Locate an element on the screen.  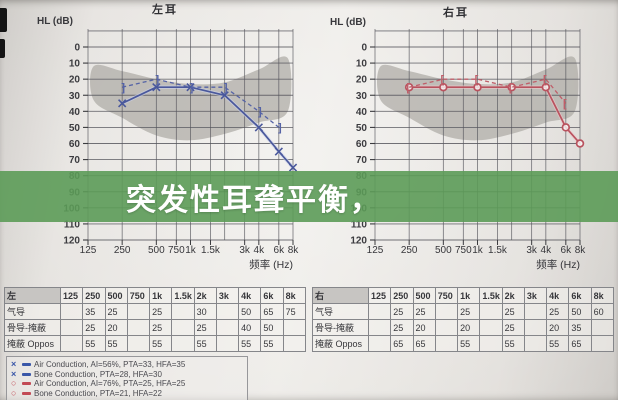
legend-item: ○ Bone Conduction, PTA=21, HFA=22 is located at coordinates (127, 393).